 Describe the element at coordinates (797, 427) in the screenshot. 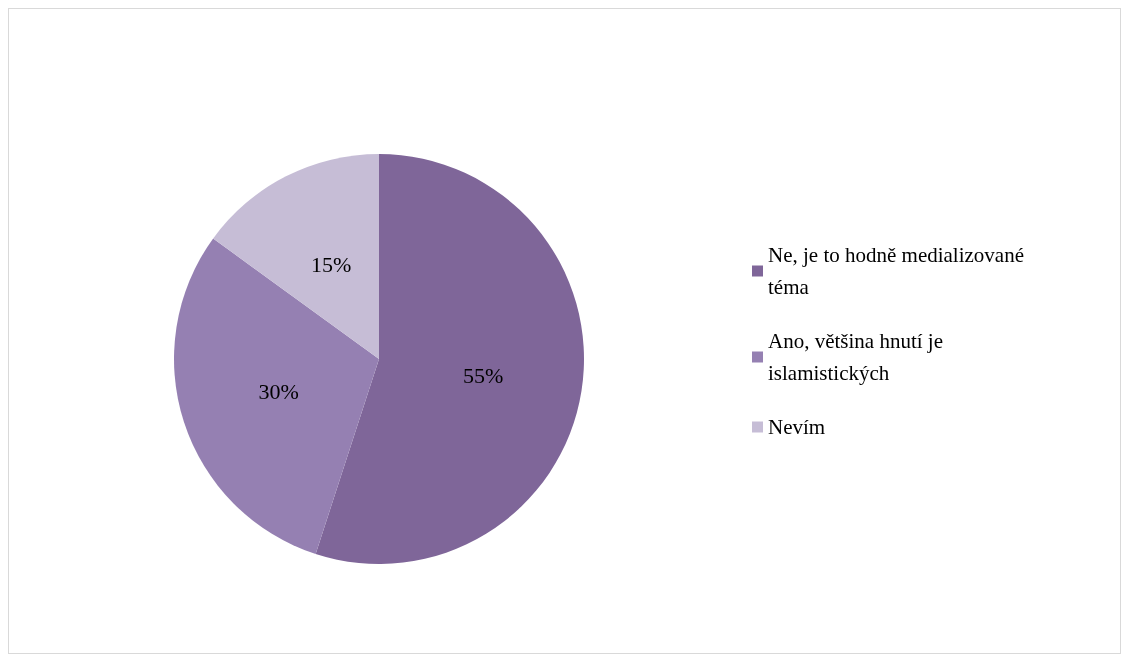

I see `legend-label: Nevím` at that location.